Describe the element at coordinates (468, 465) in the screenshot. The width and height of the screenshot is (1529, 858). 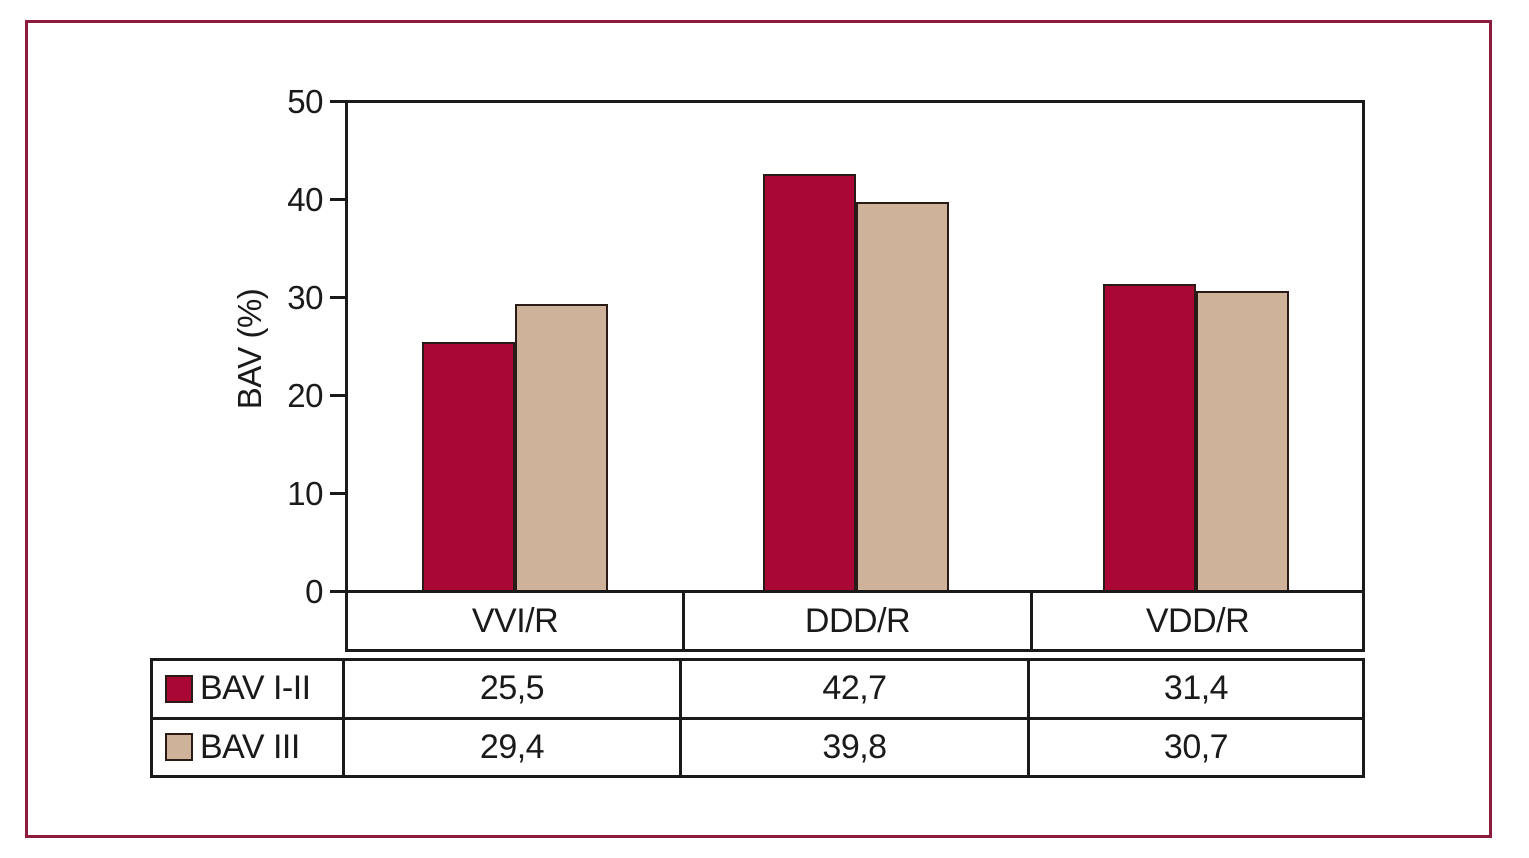
I see `bar-bav-i-ii-vvi-r` at that location.